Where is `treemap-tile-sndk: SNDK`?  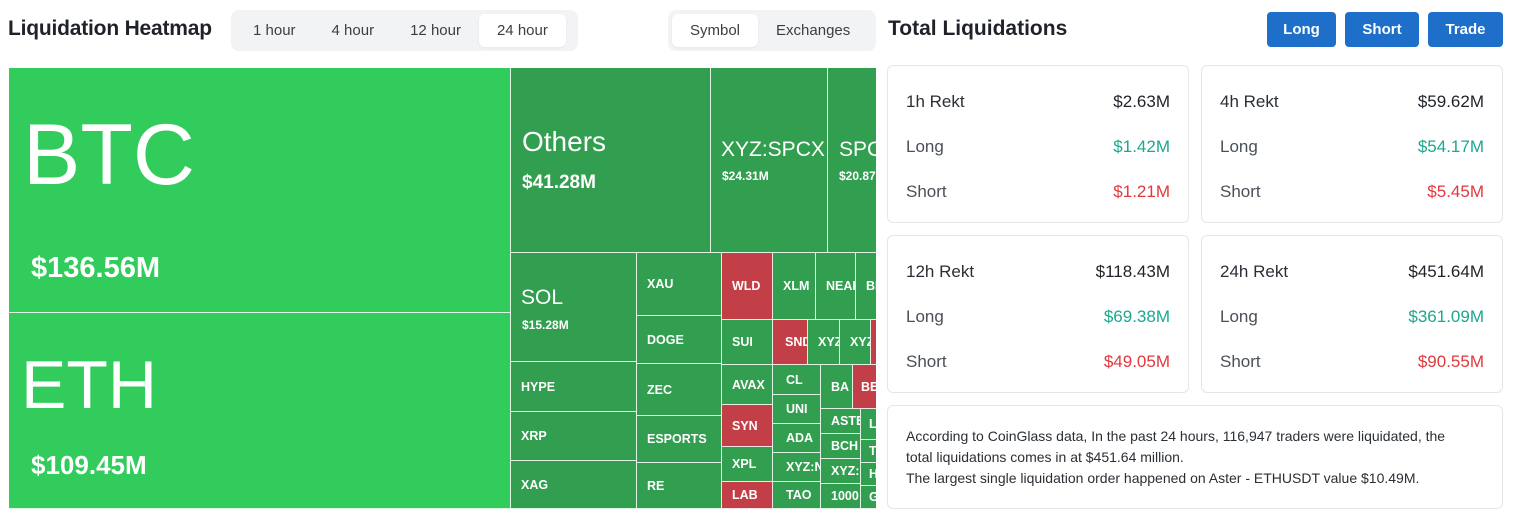
treemap-tile-sndk: SNDK is located at coordinates (790, 342).